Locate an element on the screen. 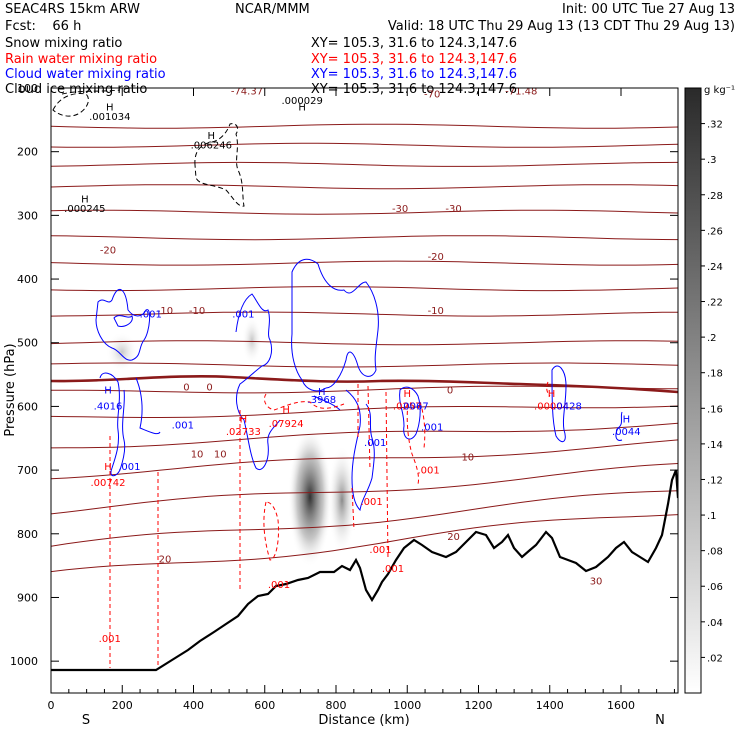 Image resolution: width=740 pixels, height=740 pixels. freezing-level-line is located at coordinates (364, 384).